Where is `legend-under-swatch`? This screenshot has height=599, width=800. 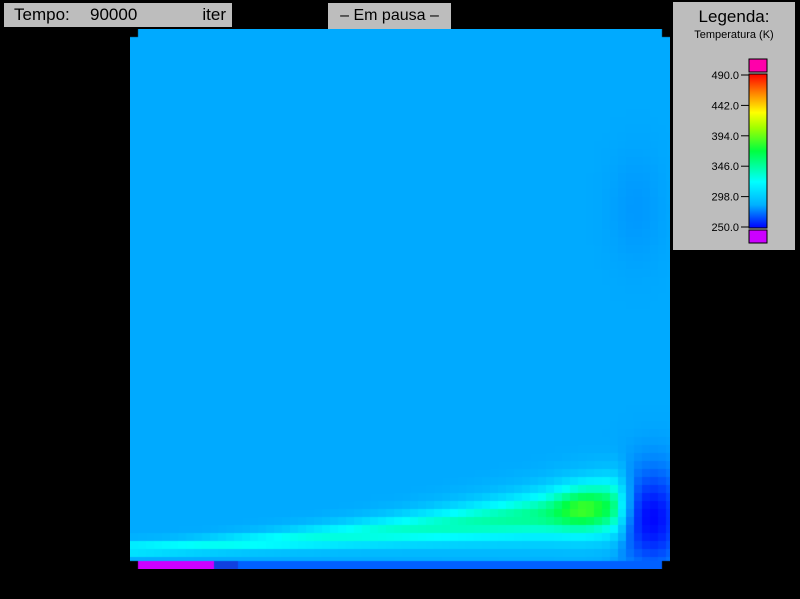 legend-under-swatch is located at coordinates (758, 236).